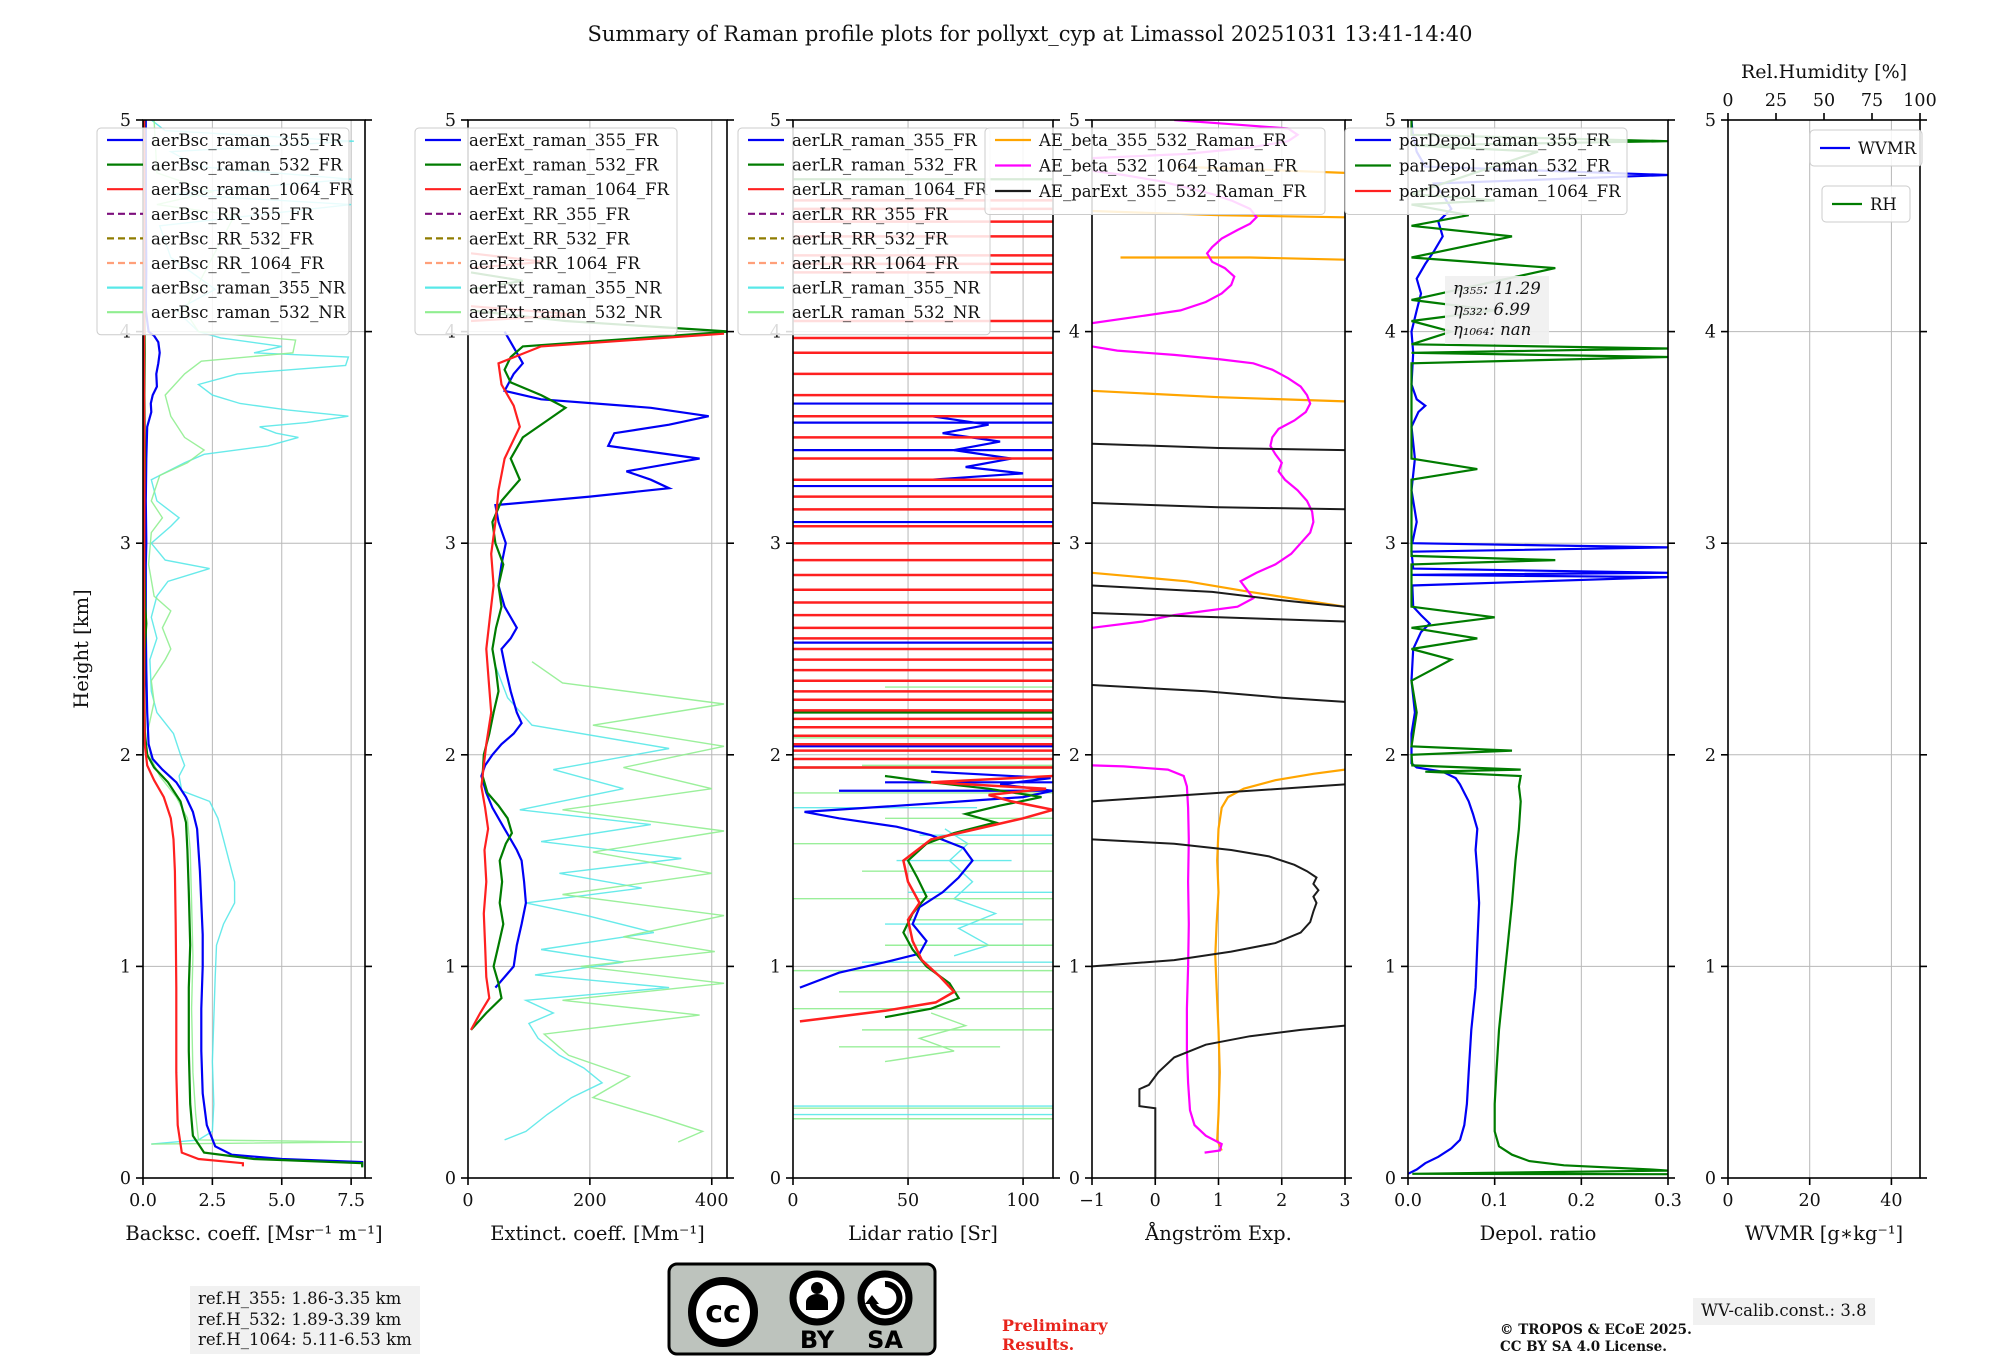  What do you see at coordinates (589, 1201) in the screenshot?
I see `svg-text: 200` at bounding box center [589, 1201].